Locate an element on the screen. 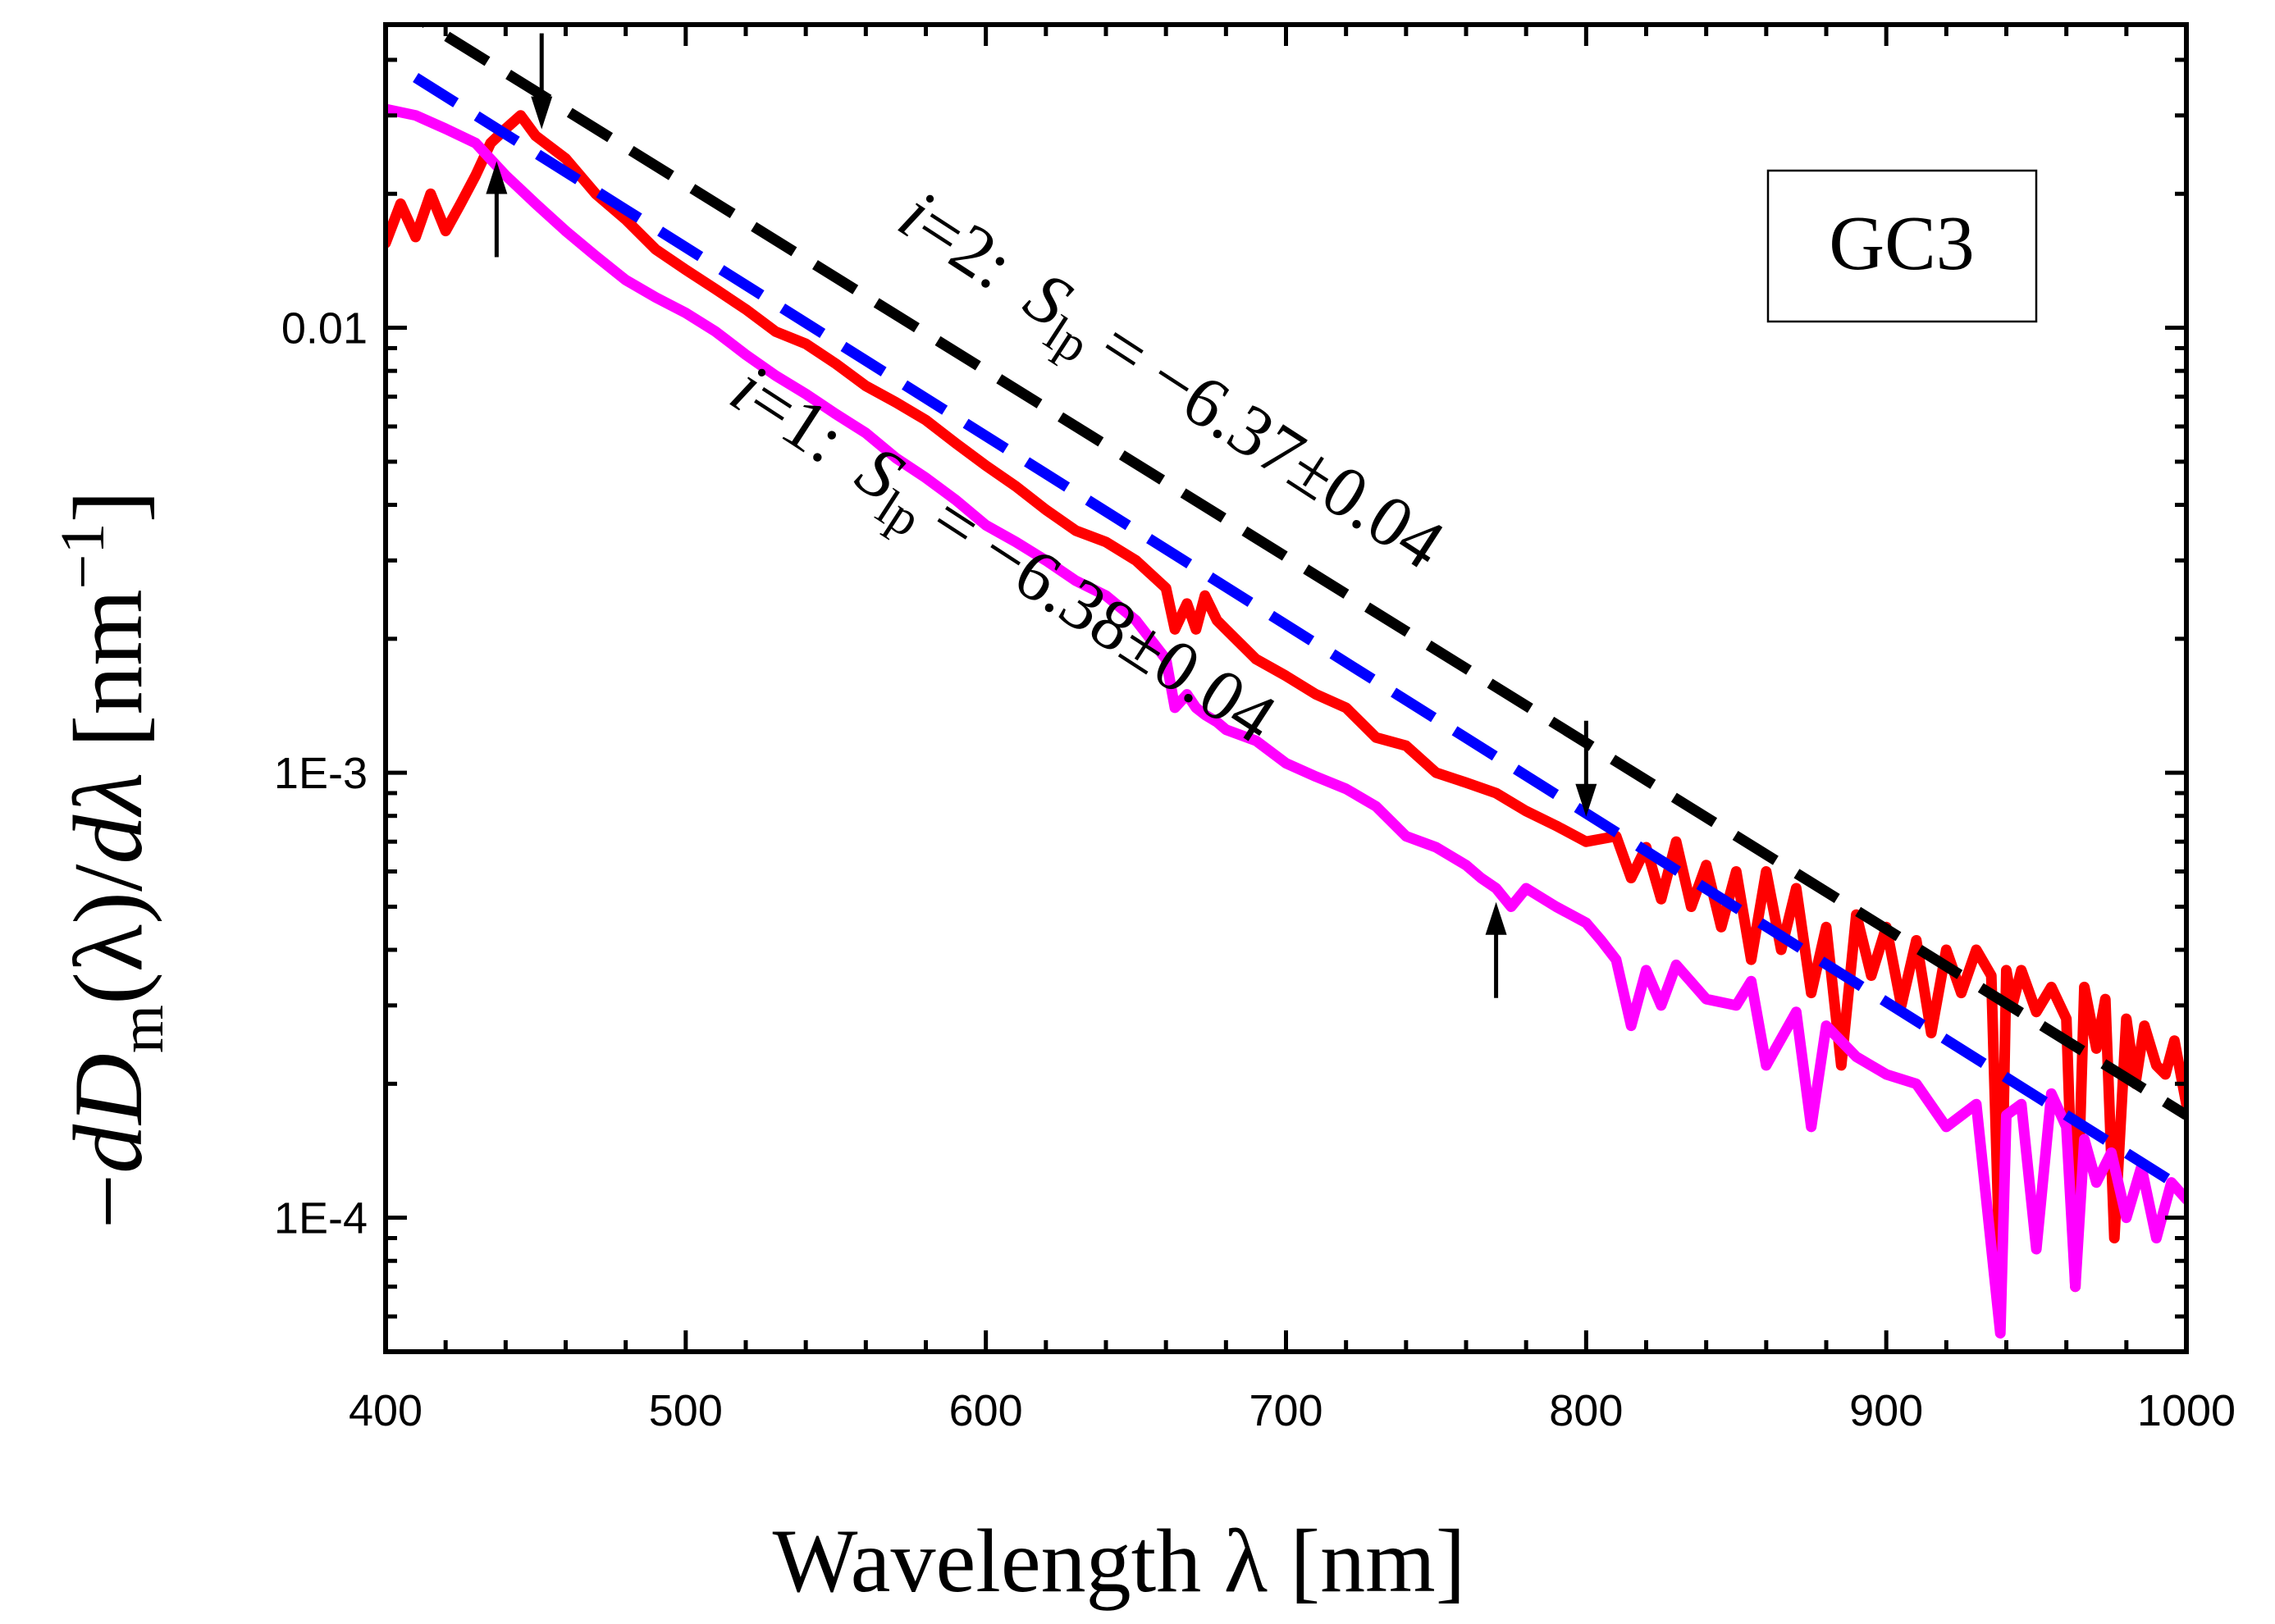  x-tick-label: 800 is located at coordinates (1586, 1410).